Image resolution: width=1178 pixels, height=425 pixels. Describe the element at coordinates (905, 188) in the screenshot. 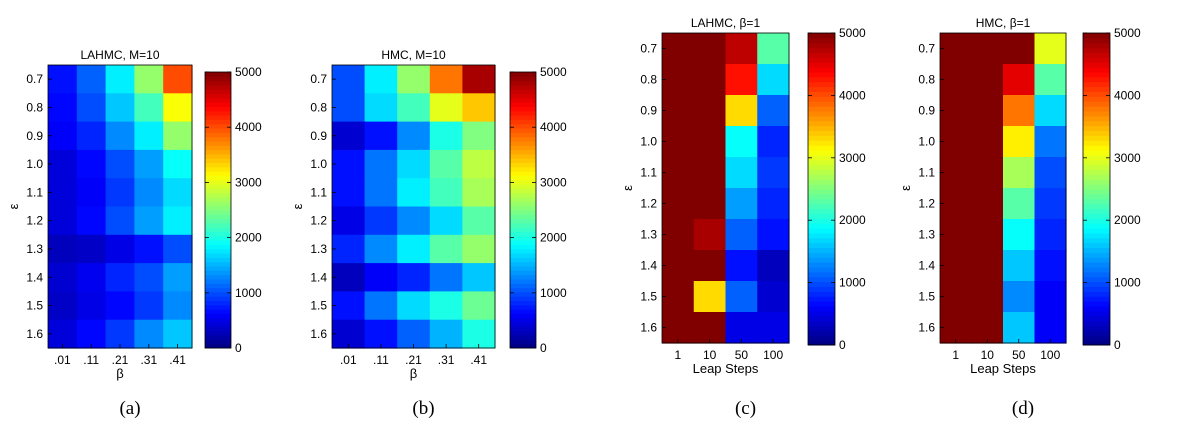

I see `y-axis-label: ε` at that location.